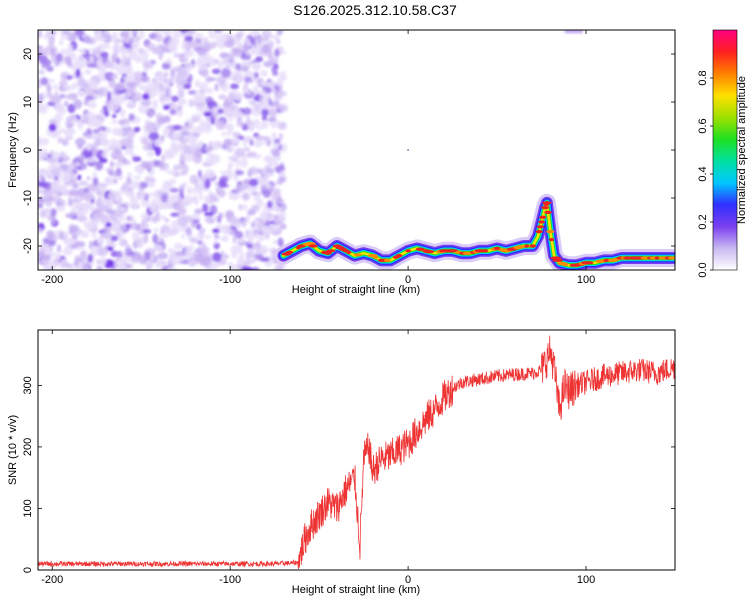 The height and width of the screenshot is (600, 750). I want to click on colorbar-tick-label: 0.2, so click(703, 221).